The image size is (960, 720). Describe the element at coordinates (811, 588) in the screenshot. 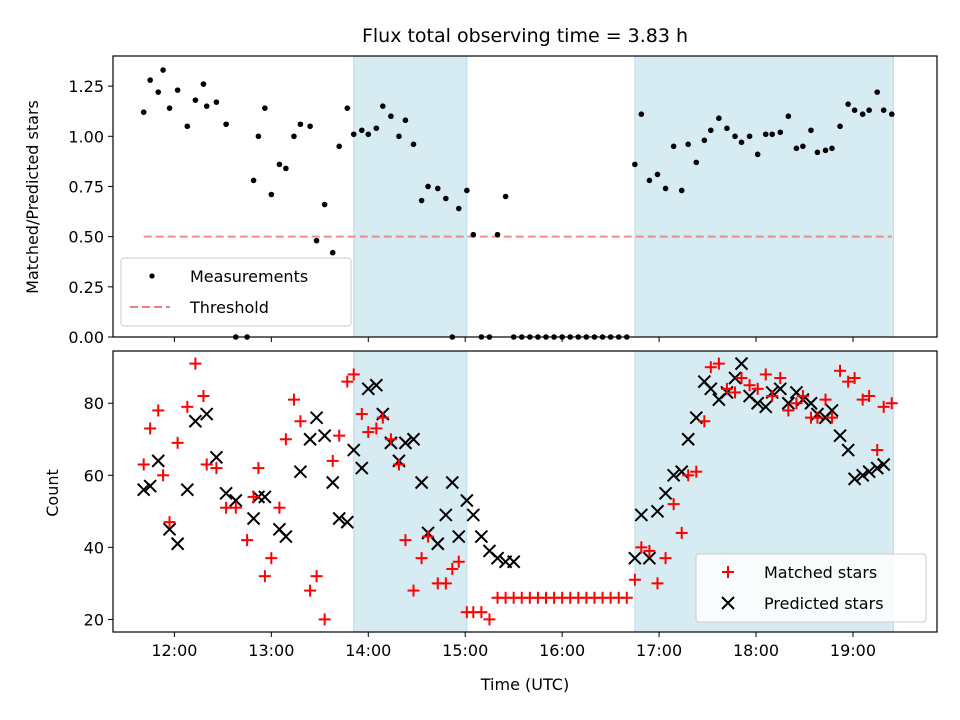

I see `bottom-legend: Matched stars Predicted stars` at that location.